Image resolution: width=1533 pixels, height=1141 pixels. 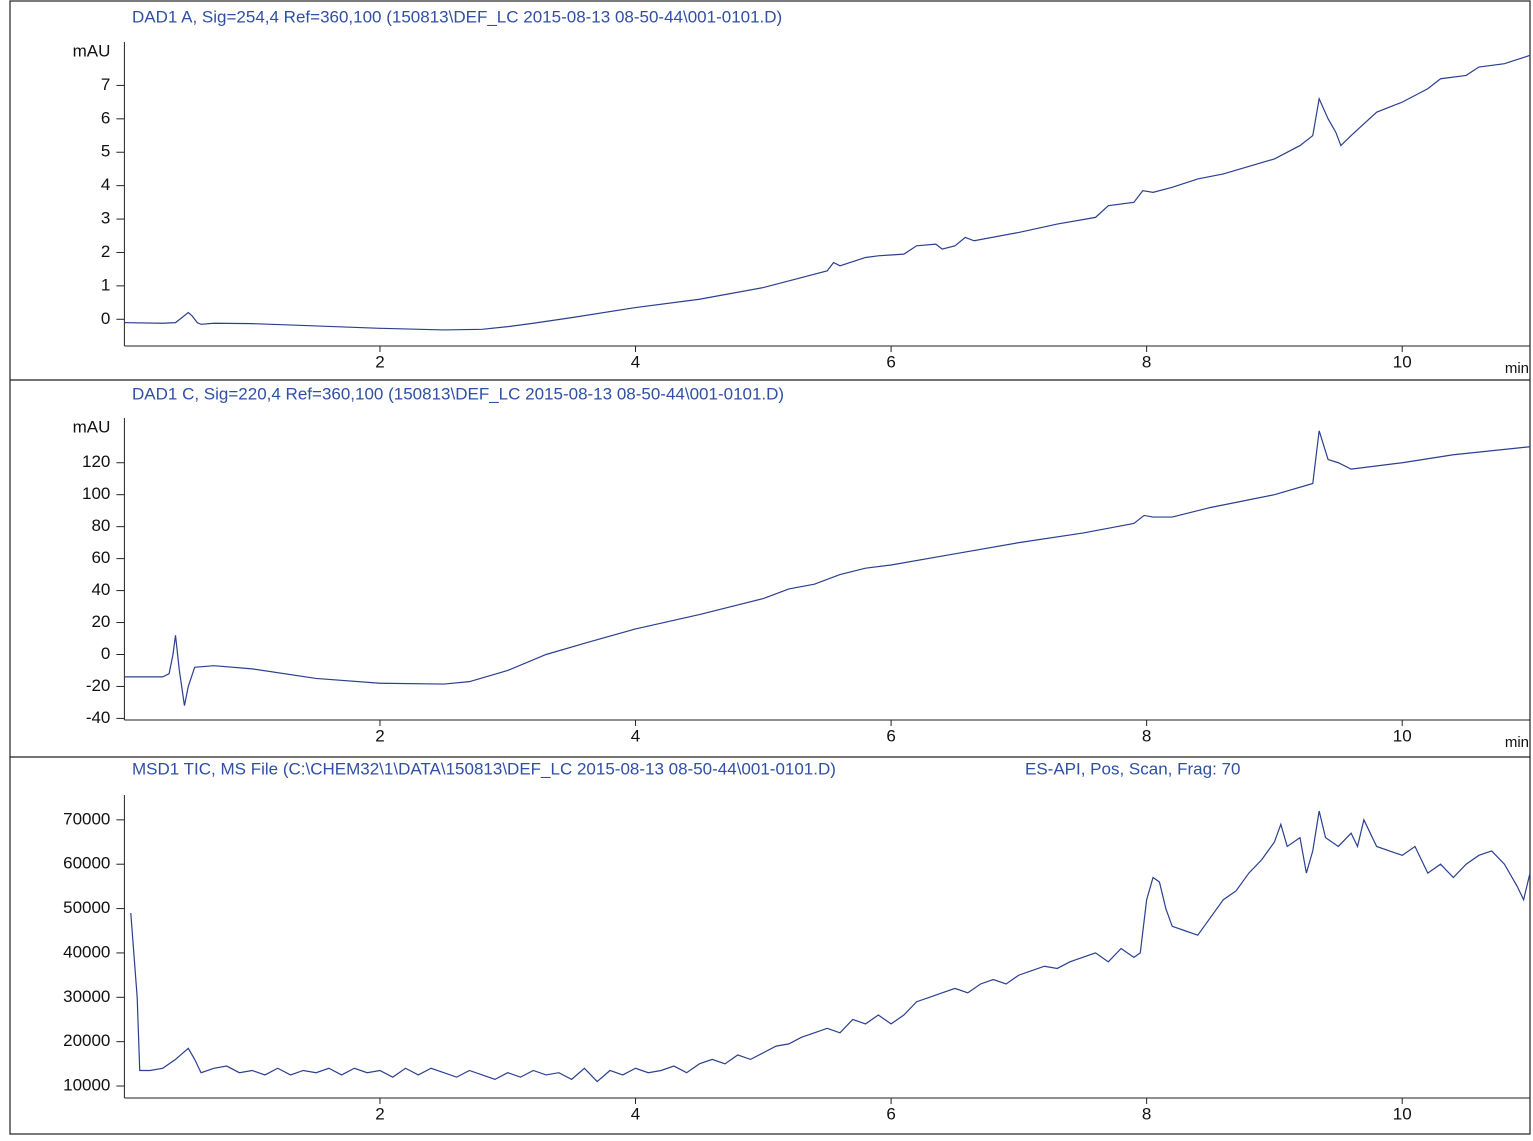 I want to click on y-tick-label: 1, so click(x=105, y=284).